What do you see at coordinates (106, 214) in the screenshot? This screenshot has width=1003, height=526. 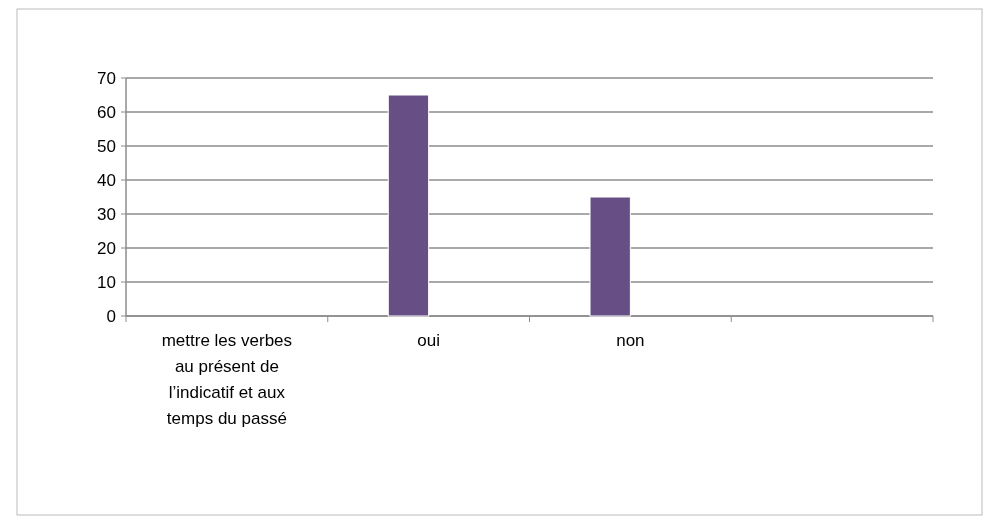 I see `y-tick-label: 30` at bounding box center [106, 214].